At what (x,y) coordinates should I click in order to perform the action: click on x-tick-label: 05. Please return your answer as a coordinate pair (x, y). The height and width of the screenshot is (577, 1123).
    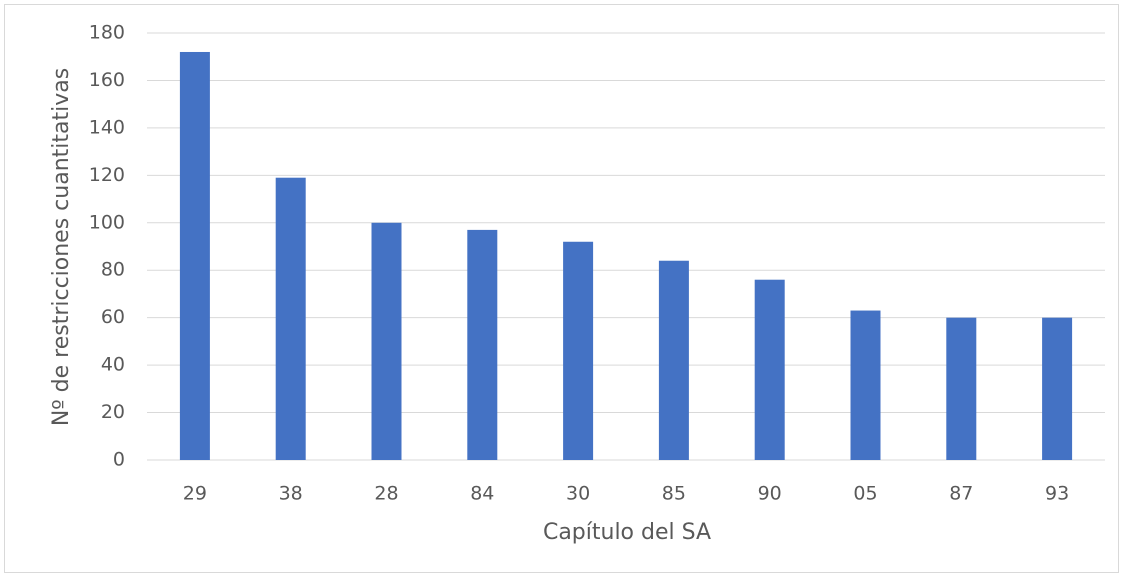
    Looking at the image, I should click on (865, 494).